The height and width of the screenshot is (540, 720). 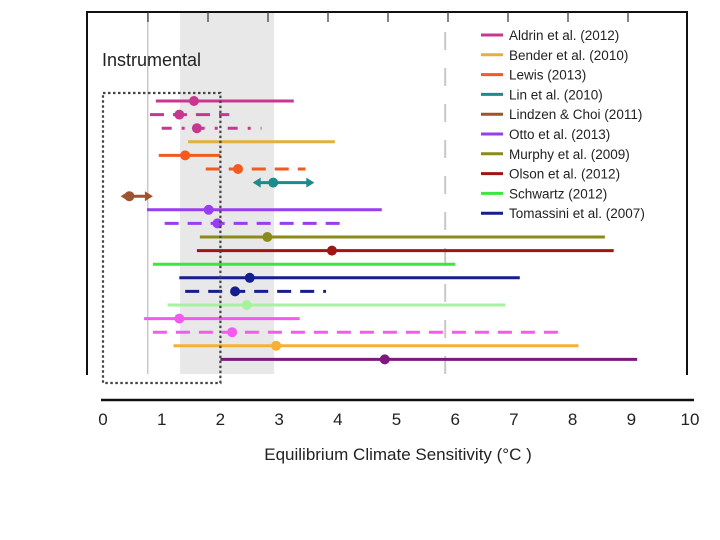 I want to click on legend-item: Tomassini et al. (2007), so click(x=563, y=213).